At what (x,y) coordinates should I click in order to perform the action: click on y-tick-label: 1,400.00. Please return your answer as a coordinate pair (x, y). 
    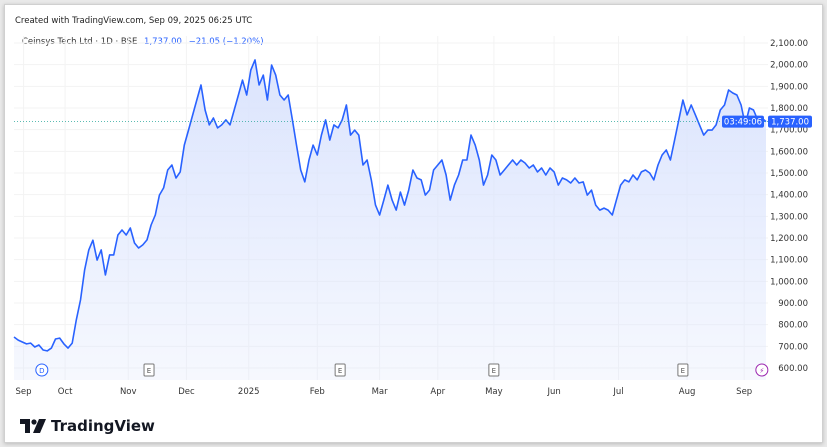
    Looking at the image, I should click on (789, 196).